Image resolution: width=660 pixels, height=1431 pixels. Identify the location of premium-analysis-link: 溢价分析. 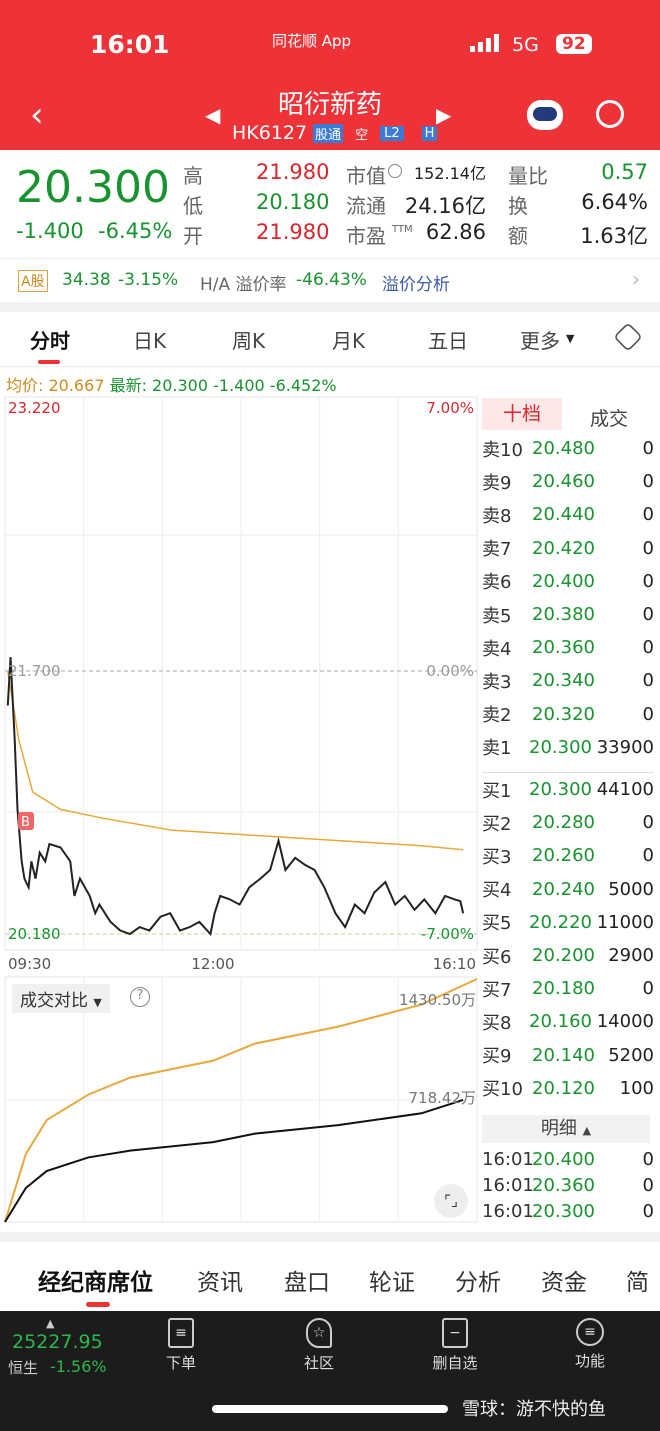
(416, 285).